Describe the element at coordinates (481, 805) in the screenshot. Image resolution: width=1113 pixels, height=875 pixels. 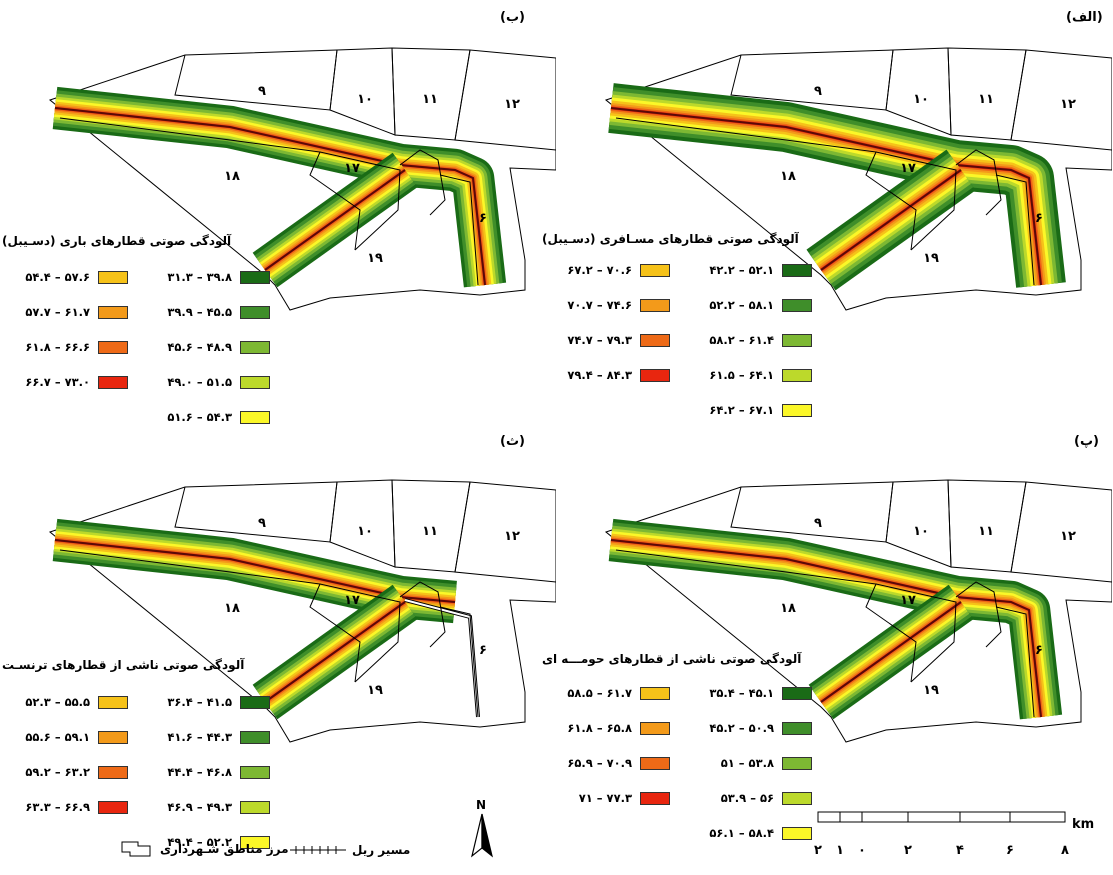
I see `north-label: N` at that location.